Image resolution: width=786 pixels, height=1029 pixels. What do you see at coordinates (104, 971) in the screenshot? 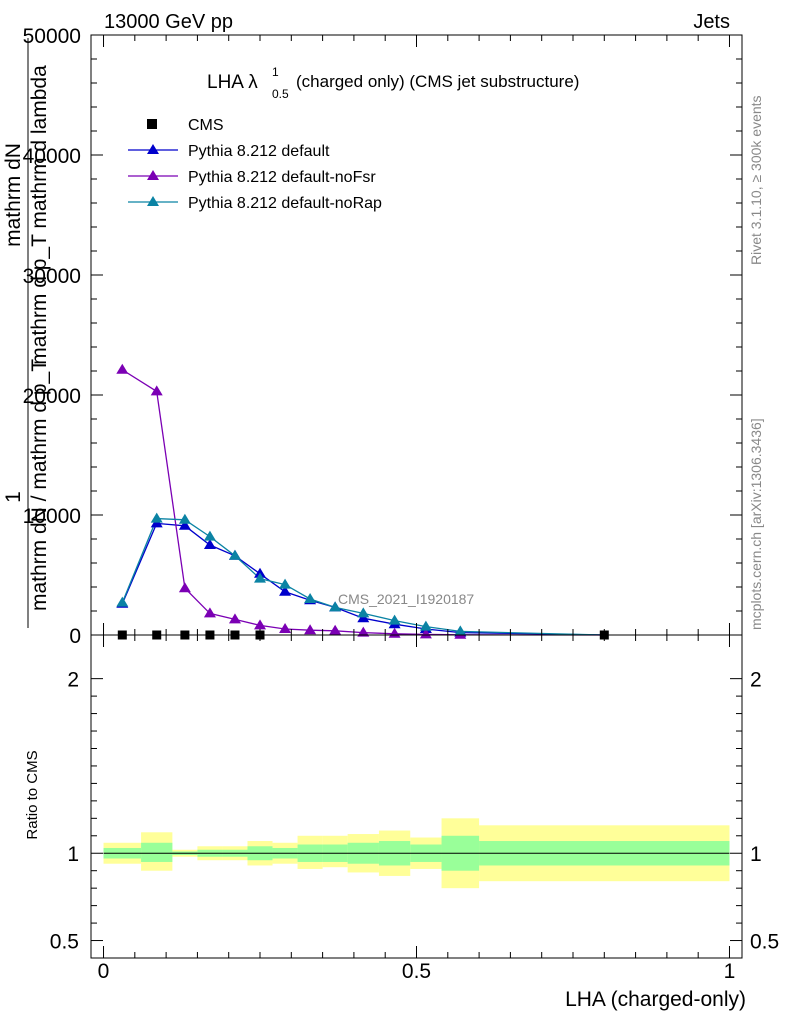
I see `x-tick-label: 0` at bounding box center [104, 971].